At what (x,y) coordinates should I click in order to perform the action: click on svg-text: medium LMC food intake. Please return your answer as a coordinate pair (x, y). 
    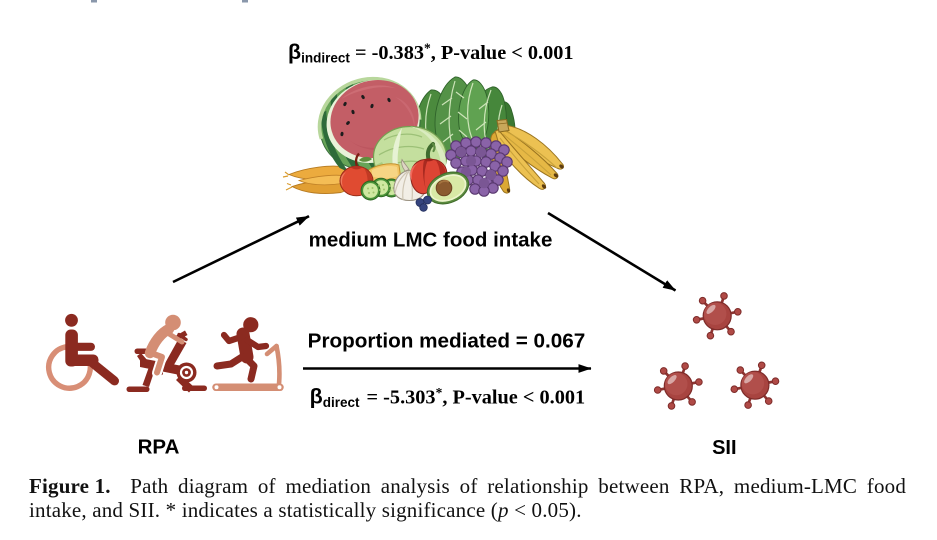
    Looking at the image, I should click on (431, 239).